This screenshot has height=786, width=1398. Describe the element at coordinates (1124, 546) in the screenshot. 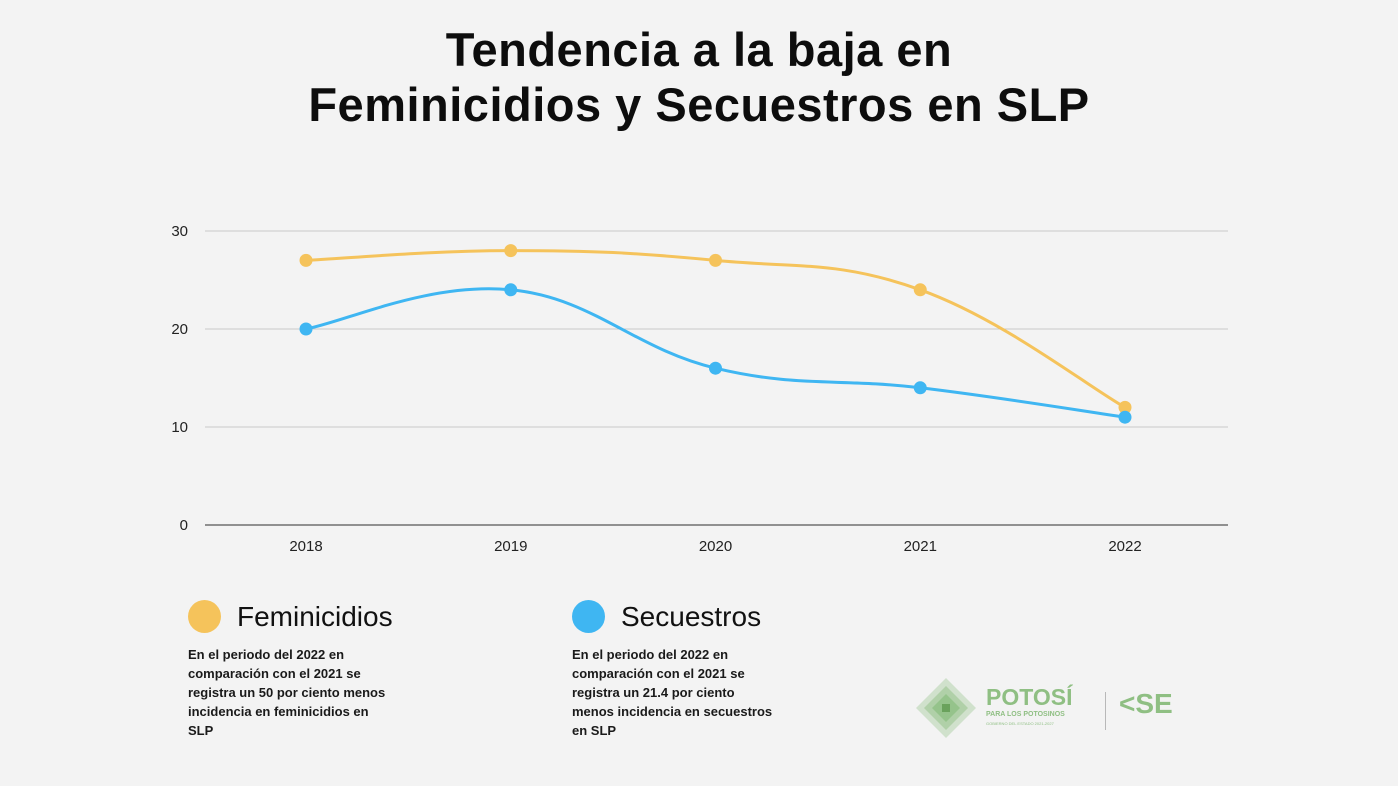

I see `x-tick-label: 2022` at that location.